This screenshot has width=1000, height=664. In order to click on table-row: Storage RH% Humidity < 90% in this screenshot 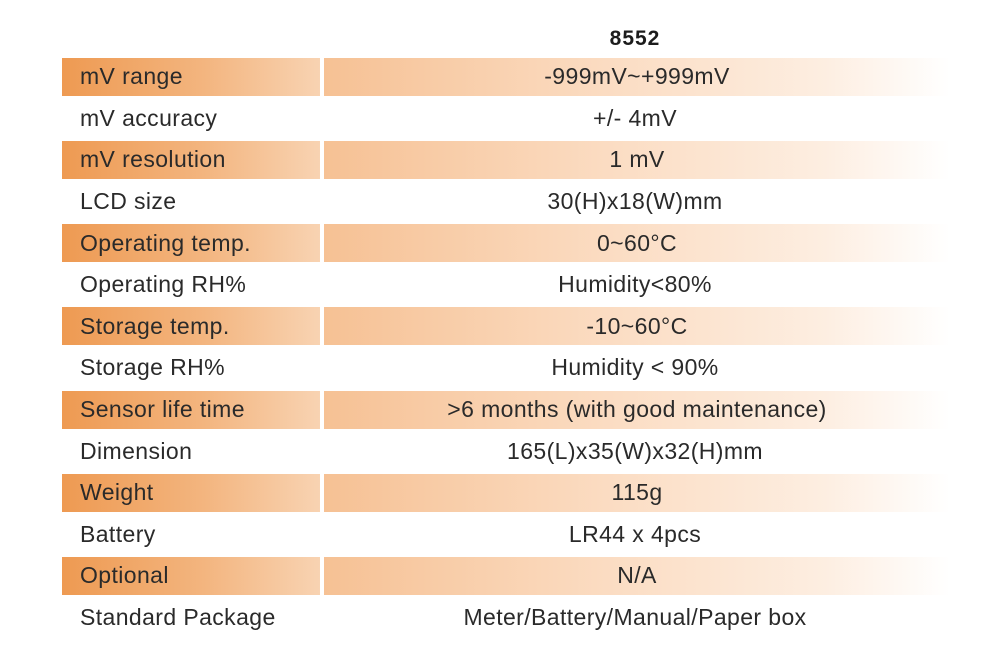, I will do `click(506, 368)`.